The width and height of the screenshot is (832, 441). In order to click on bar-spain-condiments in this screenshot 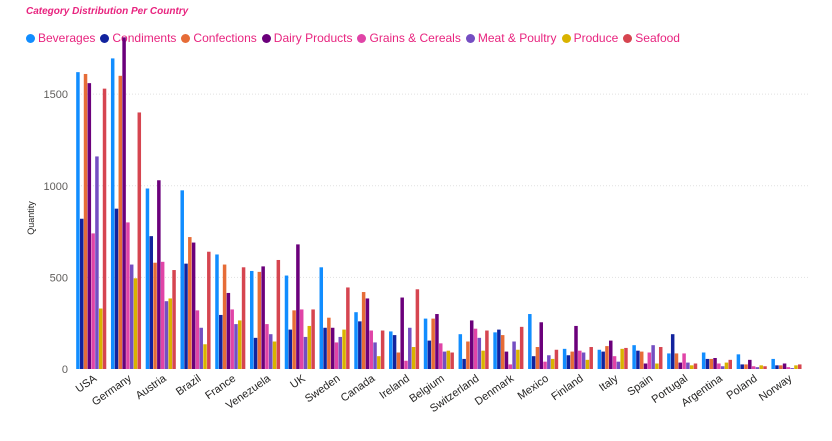, I will do `click(638, 359)`.